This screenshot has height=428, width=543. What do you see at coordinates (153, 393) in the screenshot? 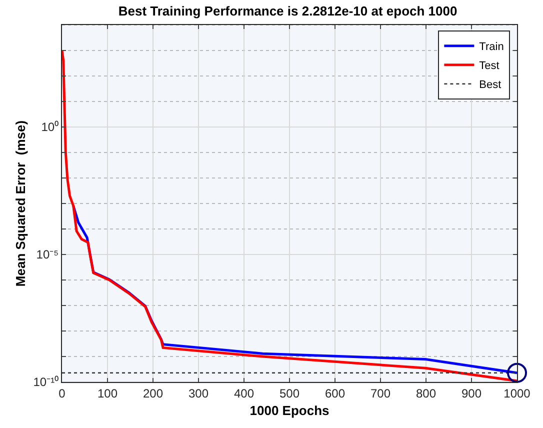
I see `x-tick-label: 200` at bounding box center [153, 393].